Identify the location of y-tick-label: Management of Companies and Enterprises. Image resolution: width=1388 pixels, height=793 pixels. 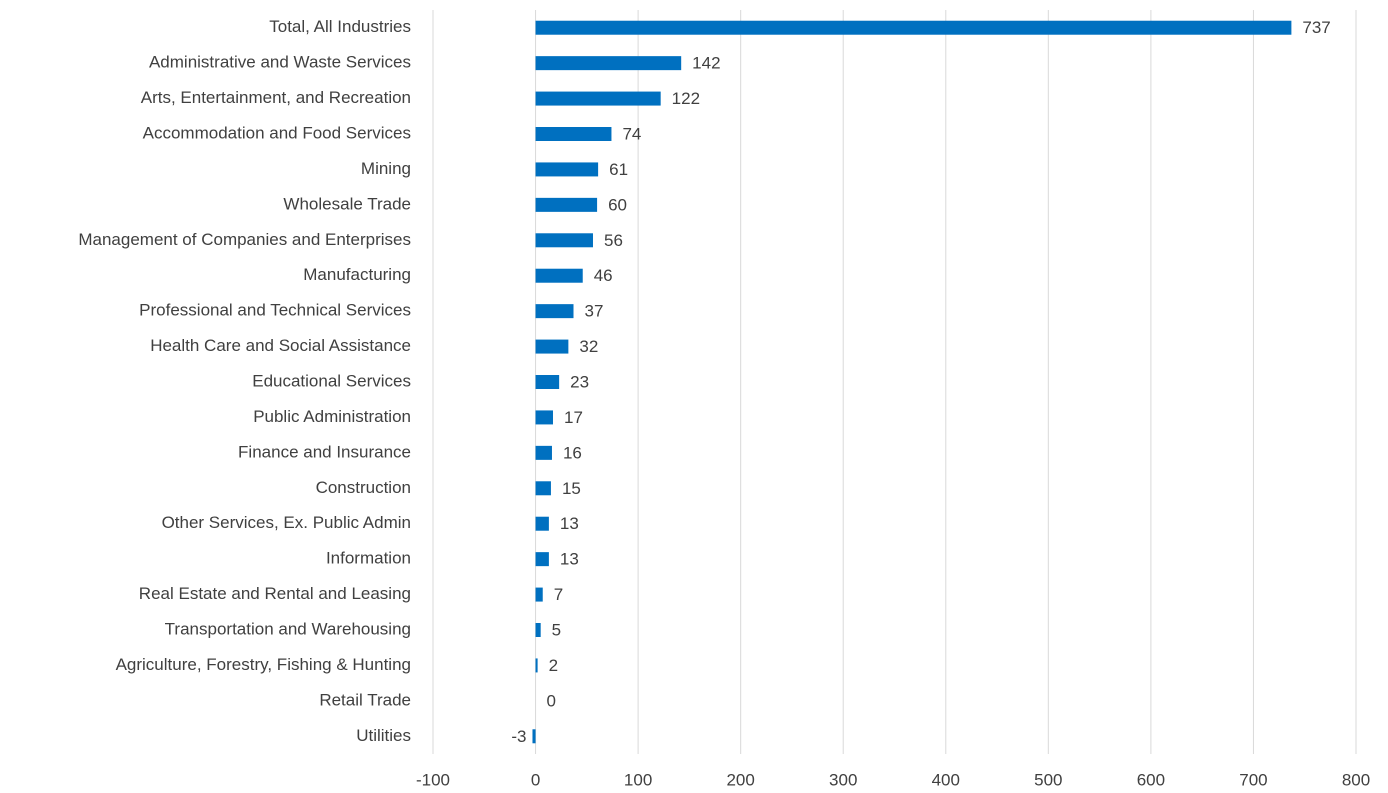
(244, 239).